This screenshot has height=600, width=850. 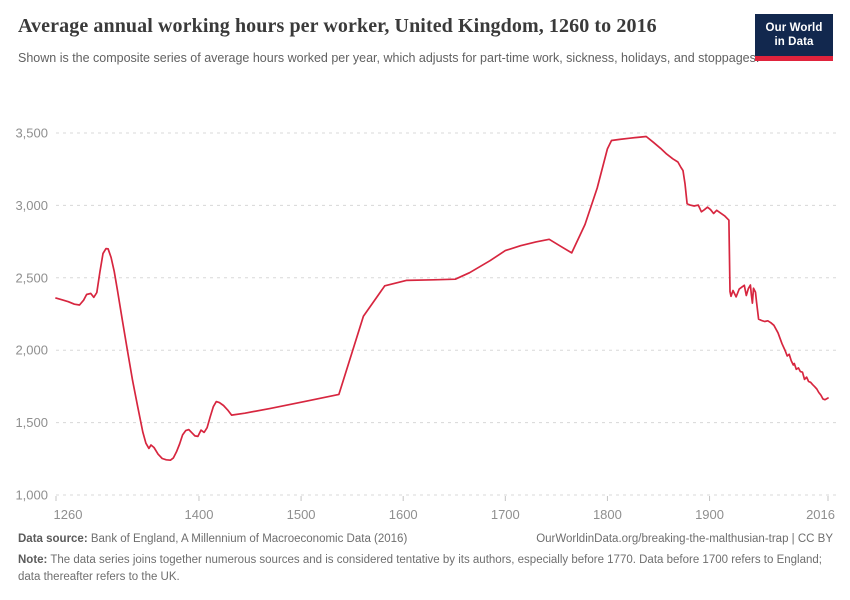 What do you see at coordinates (31, 495) in the screenshot?
I see `y-axis-tick-label: 1,000` at bounding box center [31, 495].